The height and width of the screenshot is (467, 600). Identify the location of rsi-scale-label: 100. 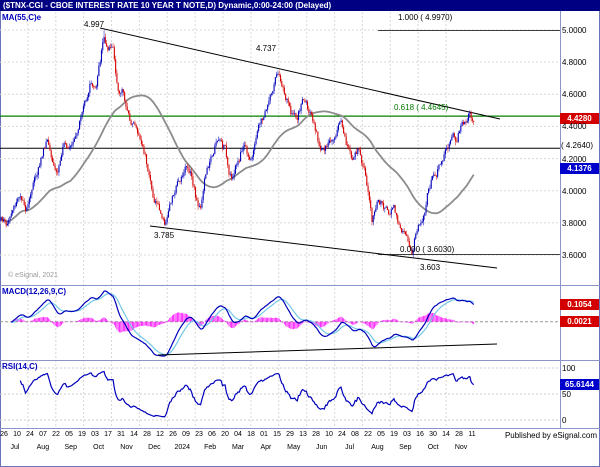
(569, 368).